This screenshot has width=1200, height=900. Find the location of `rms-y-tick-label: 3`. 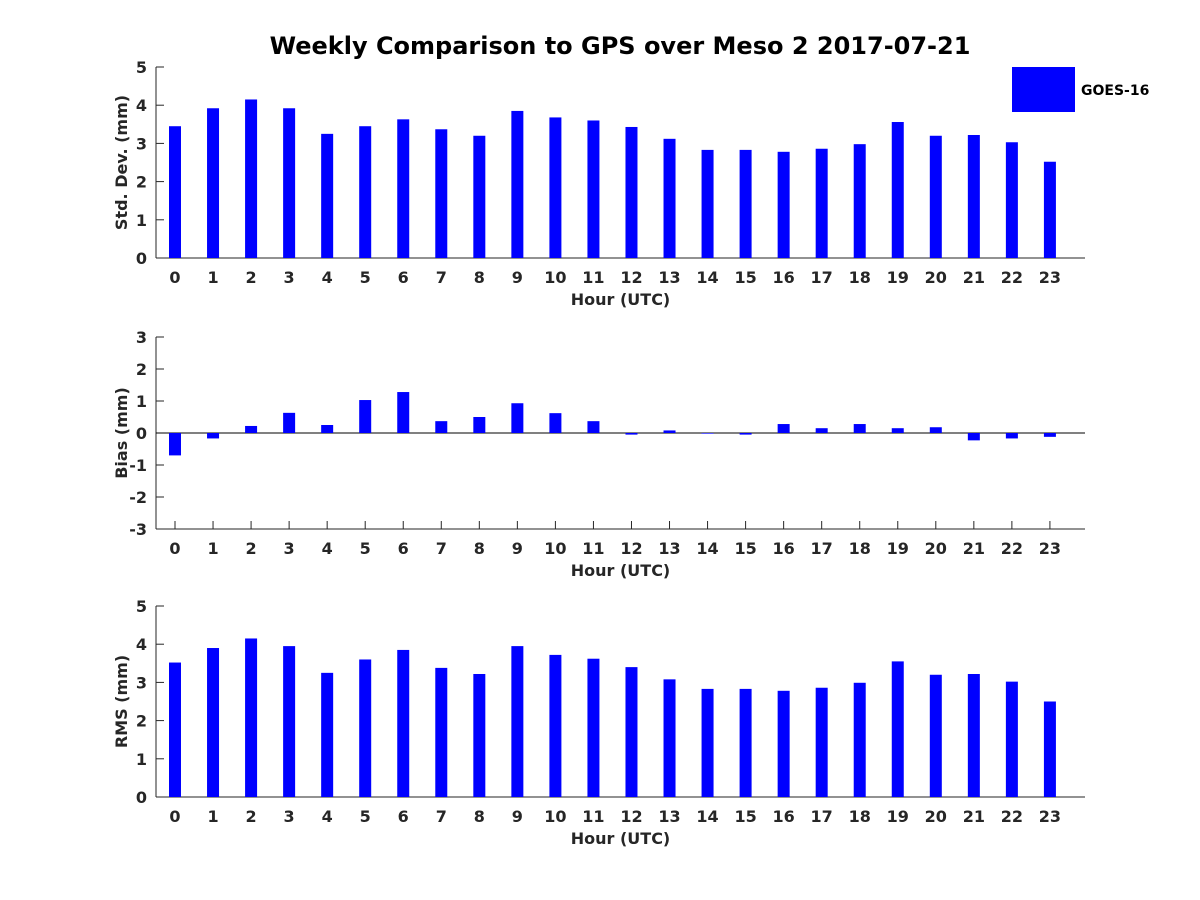

rms-y-tick-label: 3 is located at coordinates (141, 682).